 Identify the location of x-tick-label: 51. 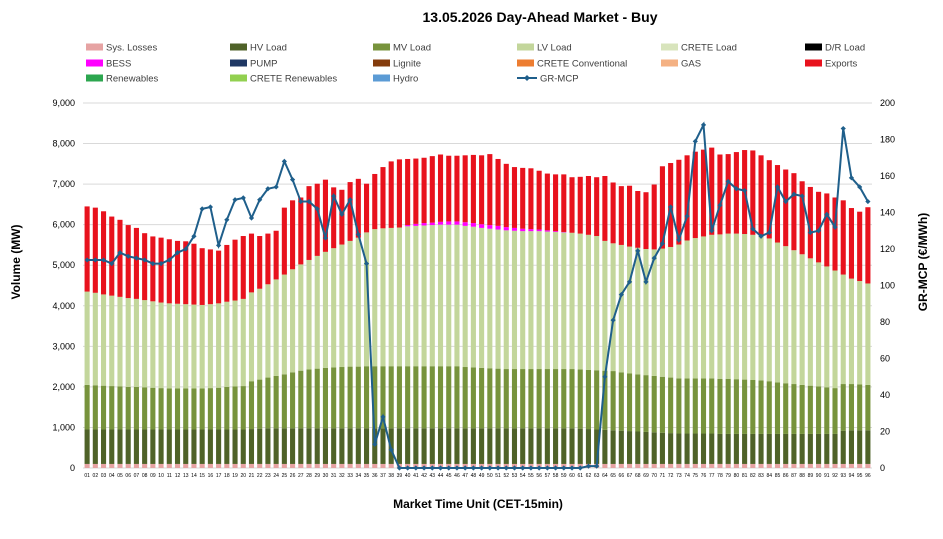
(498, 476).